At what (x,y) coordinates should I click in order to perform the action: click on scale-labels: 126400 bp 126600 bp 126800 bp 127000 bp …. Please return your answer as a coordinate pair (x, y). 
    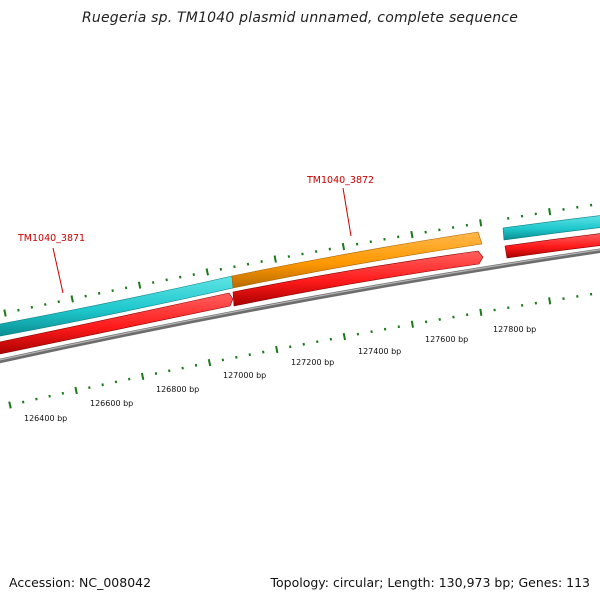
    Looking at the image, I should click on (280, 374).